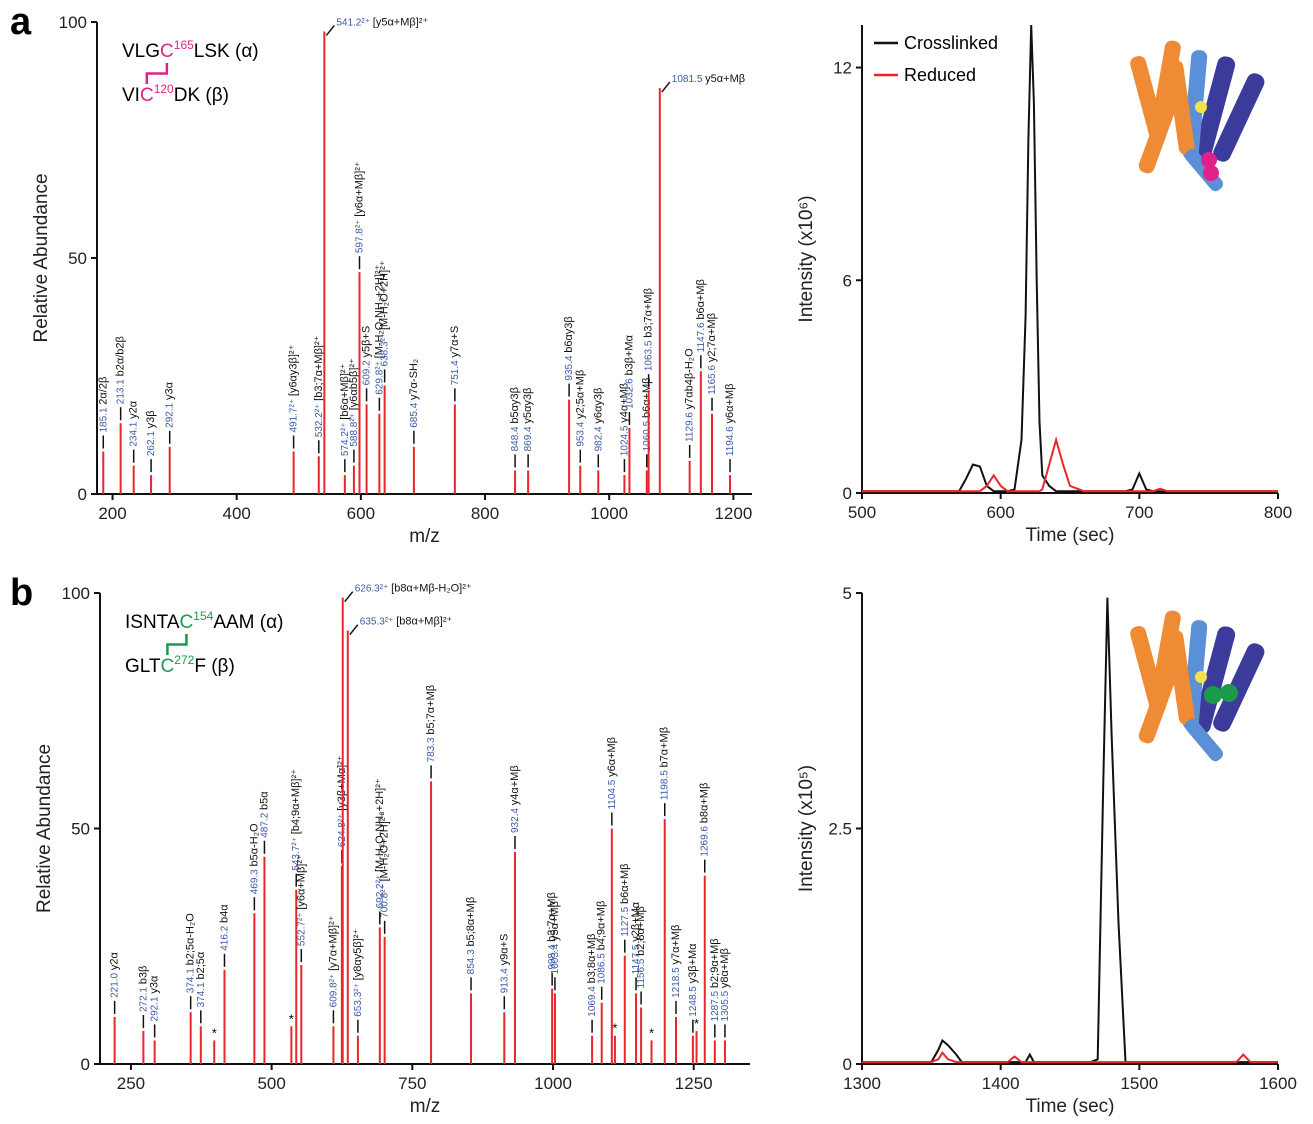  Describe the element at coordinates (385, 295) in the screenshot. I see `ion-label: [M-H₂O+2H]²⁺` at that location.